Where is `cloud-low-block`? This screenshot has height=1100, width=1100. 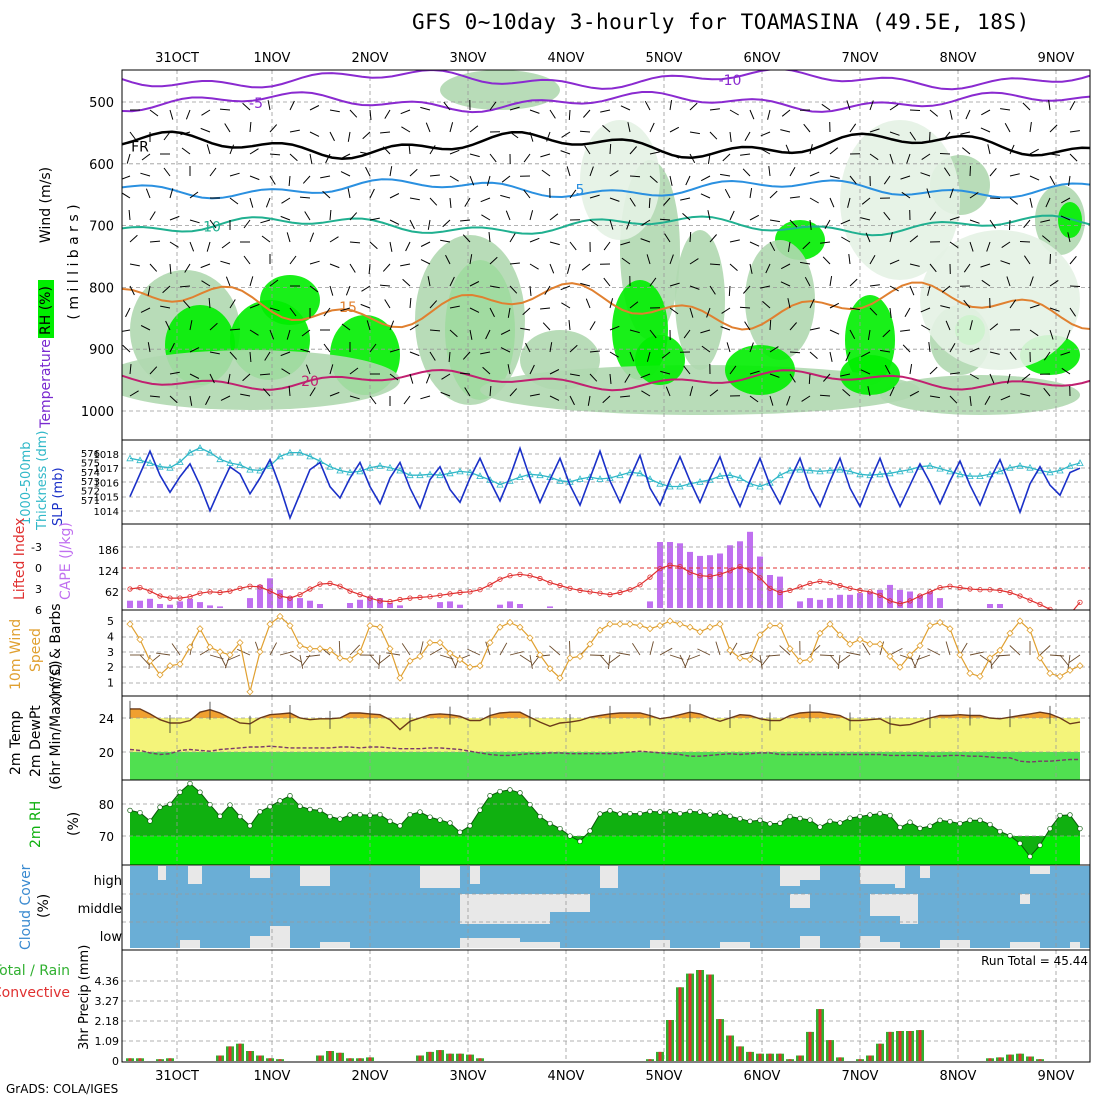 cloud-low-block is located at coordinates (735, 945).